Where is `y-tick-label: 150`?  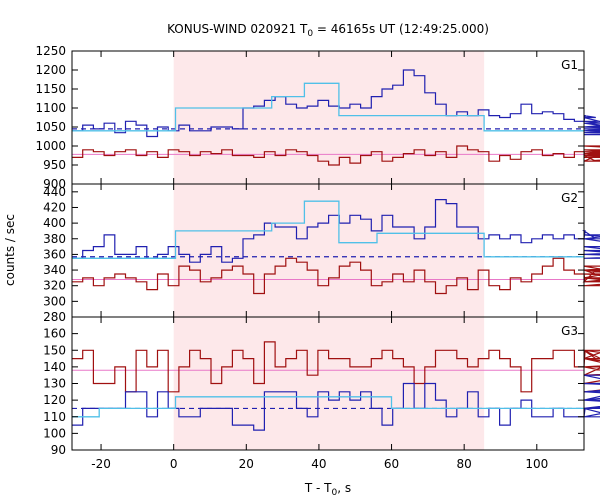
y-tick-label: 150 is located at coordinates (54, 350).